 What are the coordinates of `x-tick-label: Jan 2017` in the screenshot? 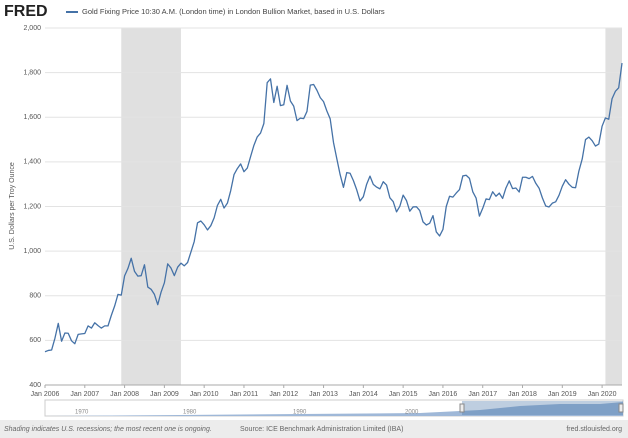 It's located at (482, 394).